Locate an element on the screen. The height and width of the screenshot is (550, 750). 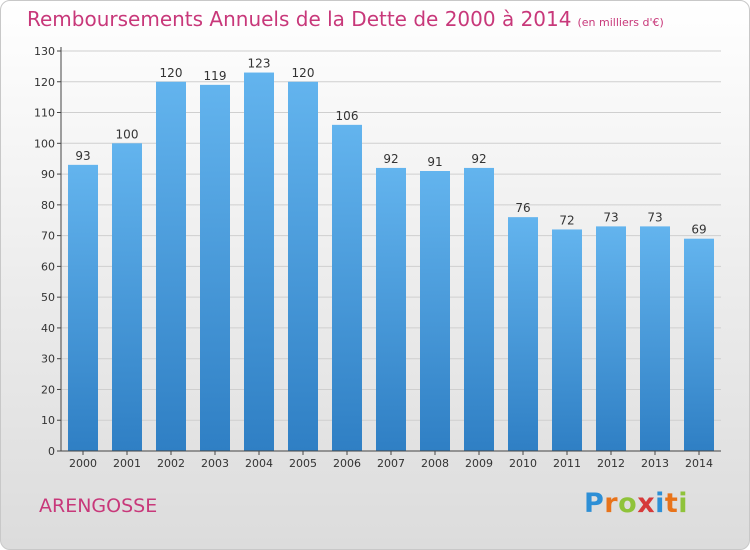
x-tick-label: 2003 is located at coordinates (215, 463).